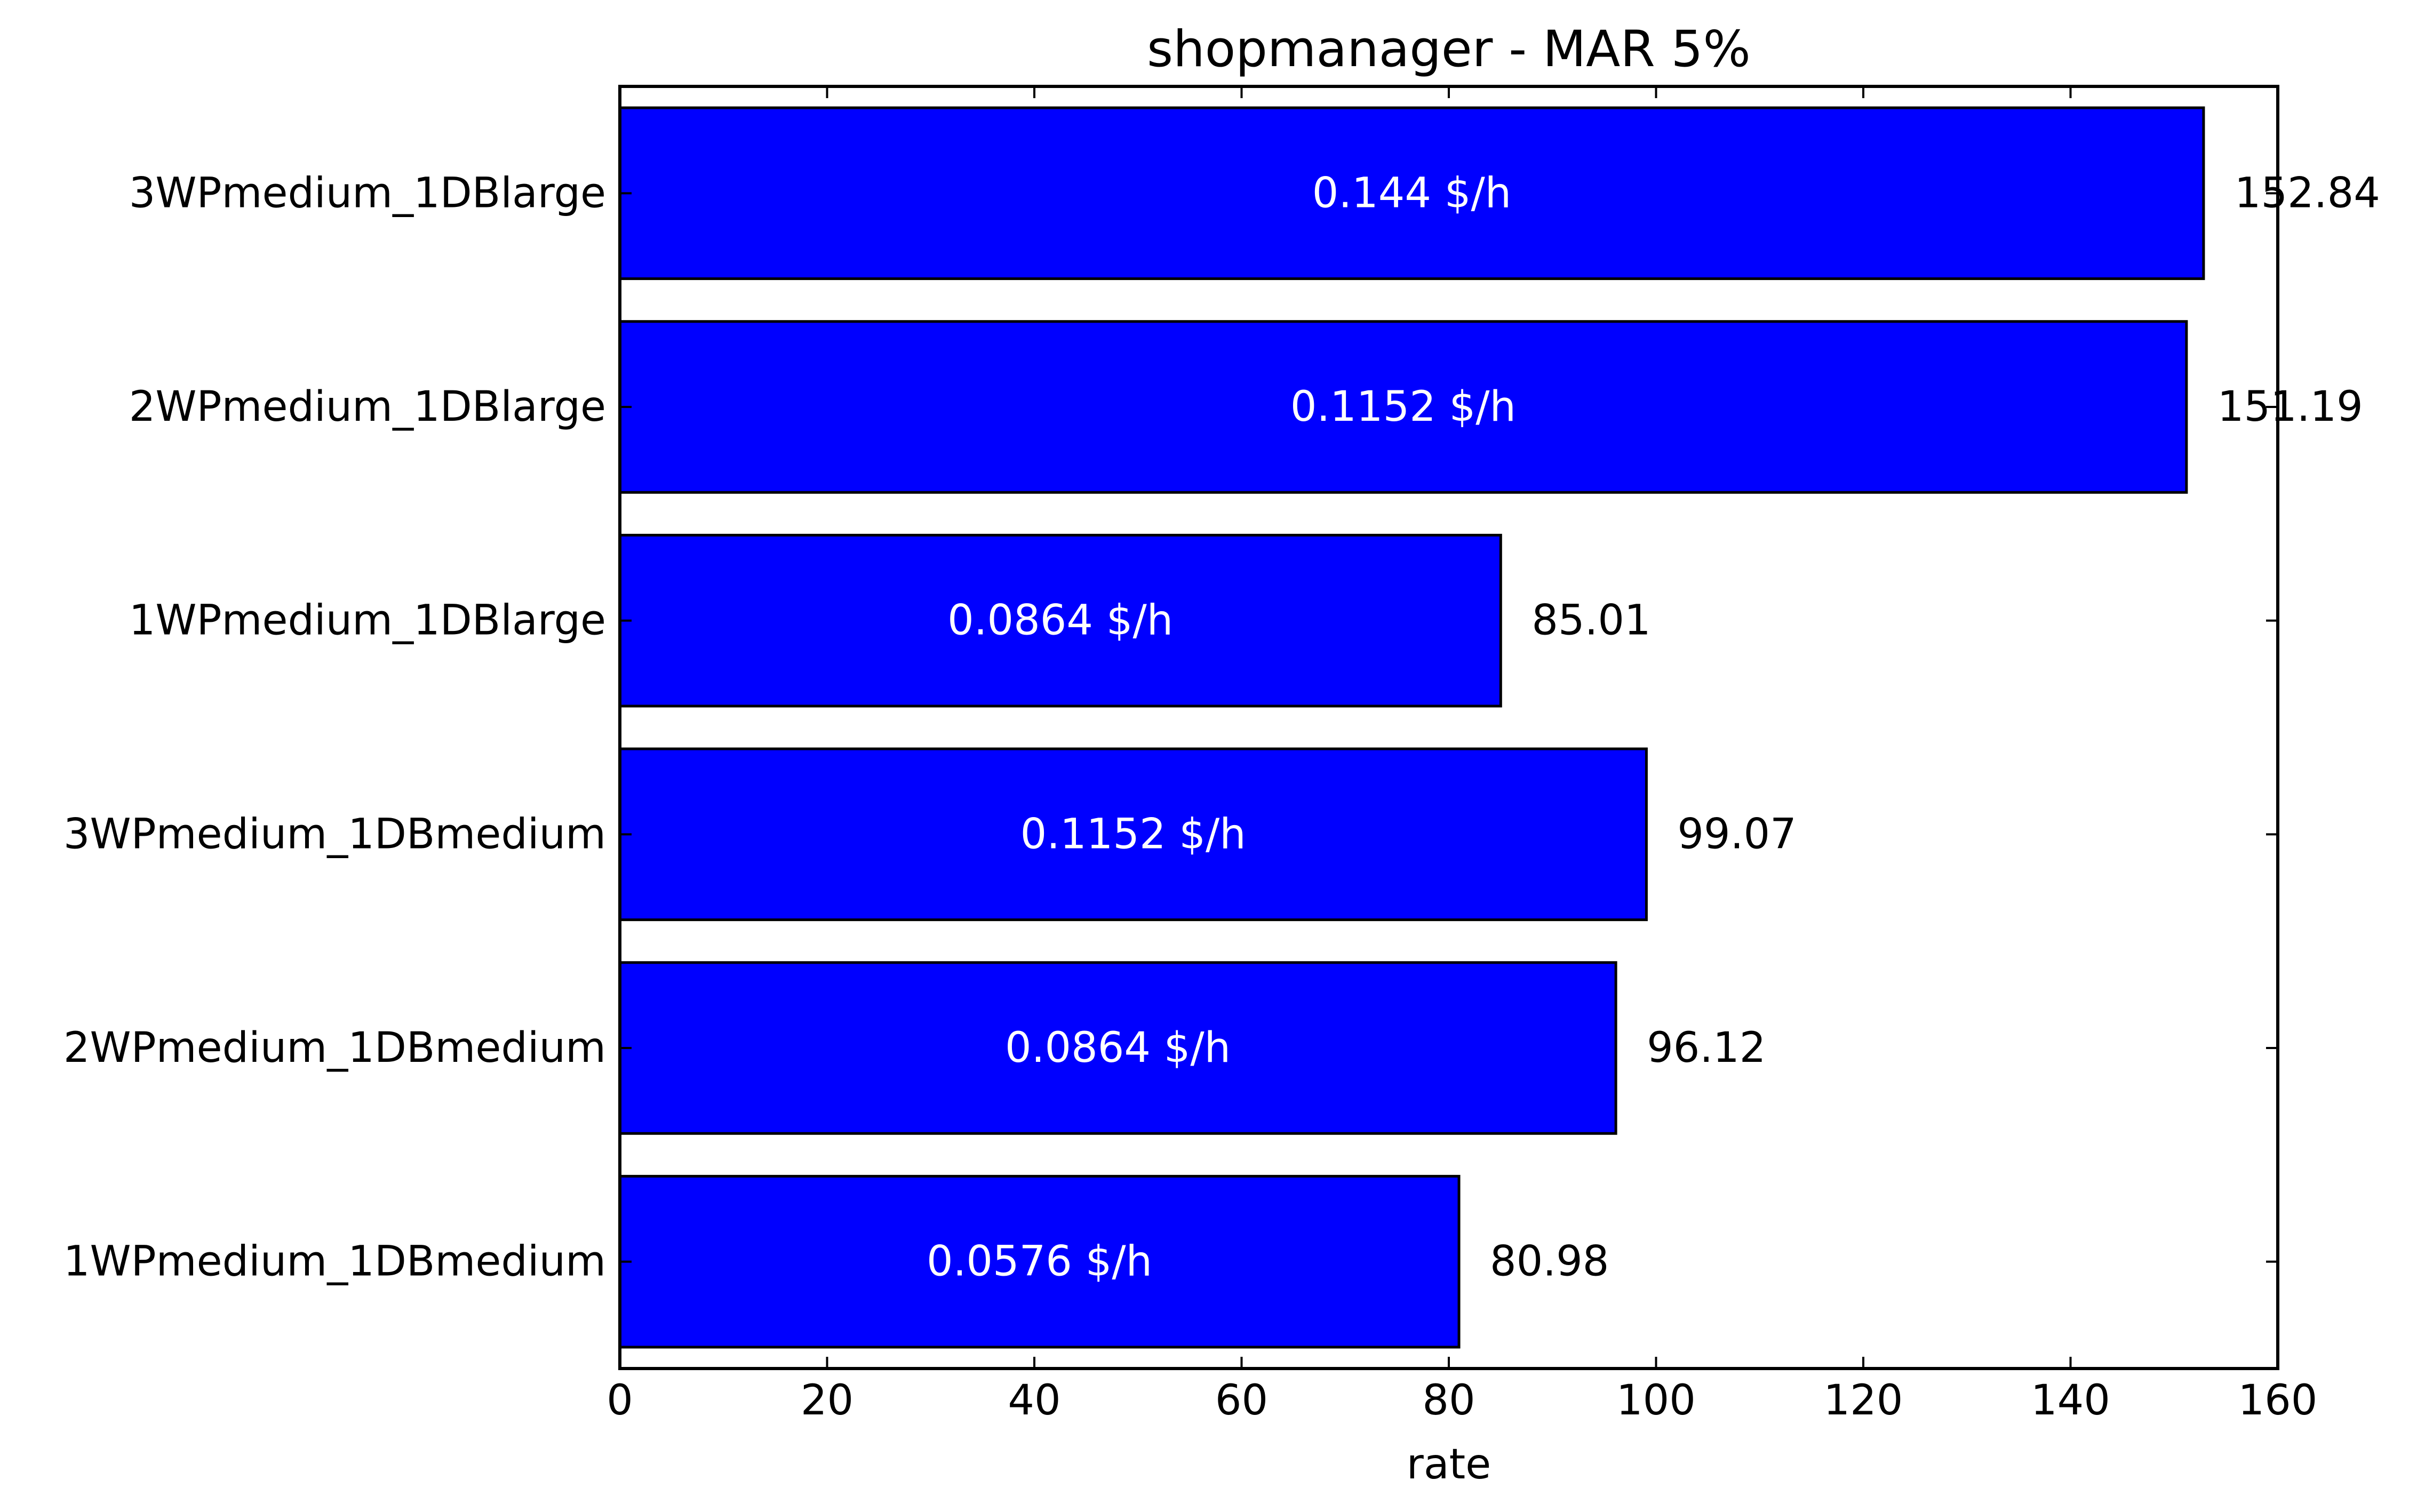 The width and height of the screenshot is (2409, 1512). Describe the element at coordinates (2290, 407) in the screenshot. I see `bar-value-label: 151.19` at that location.